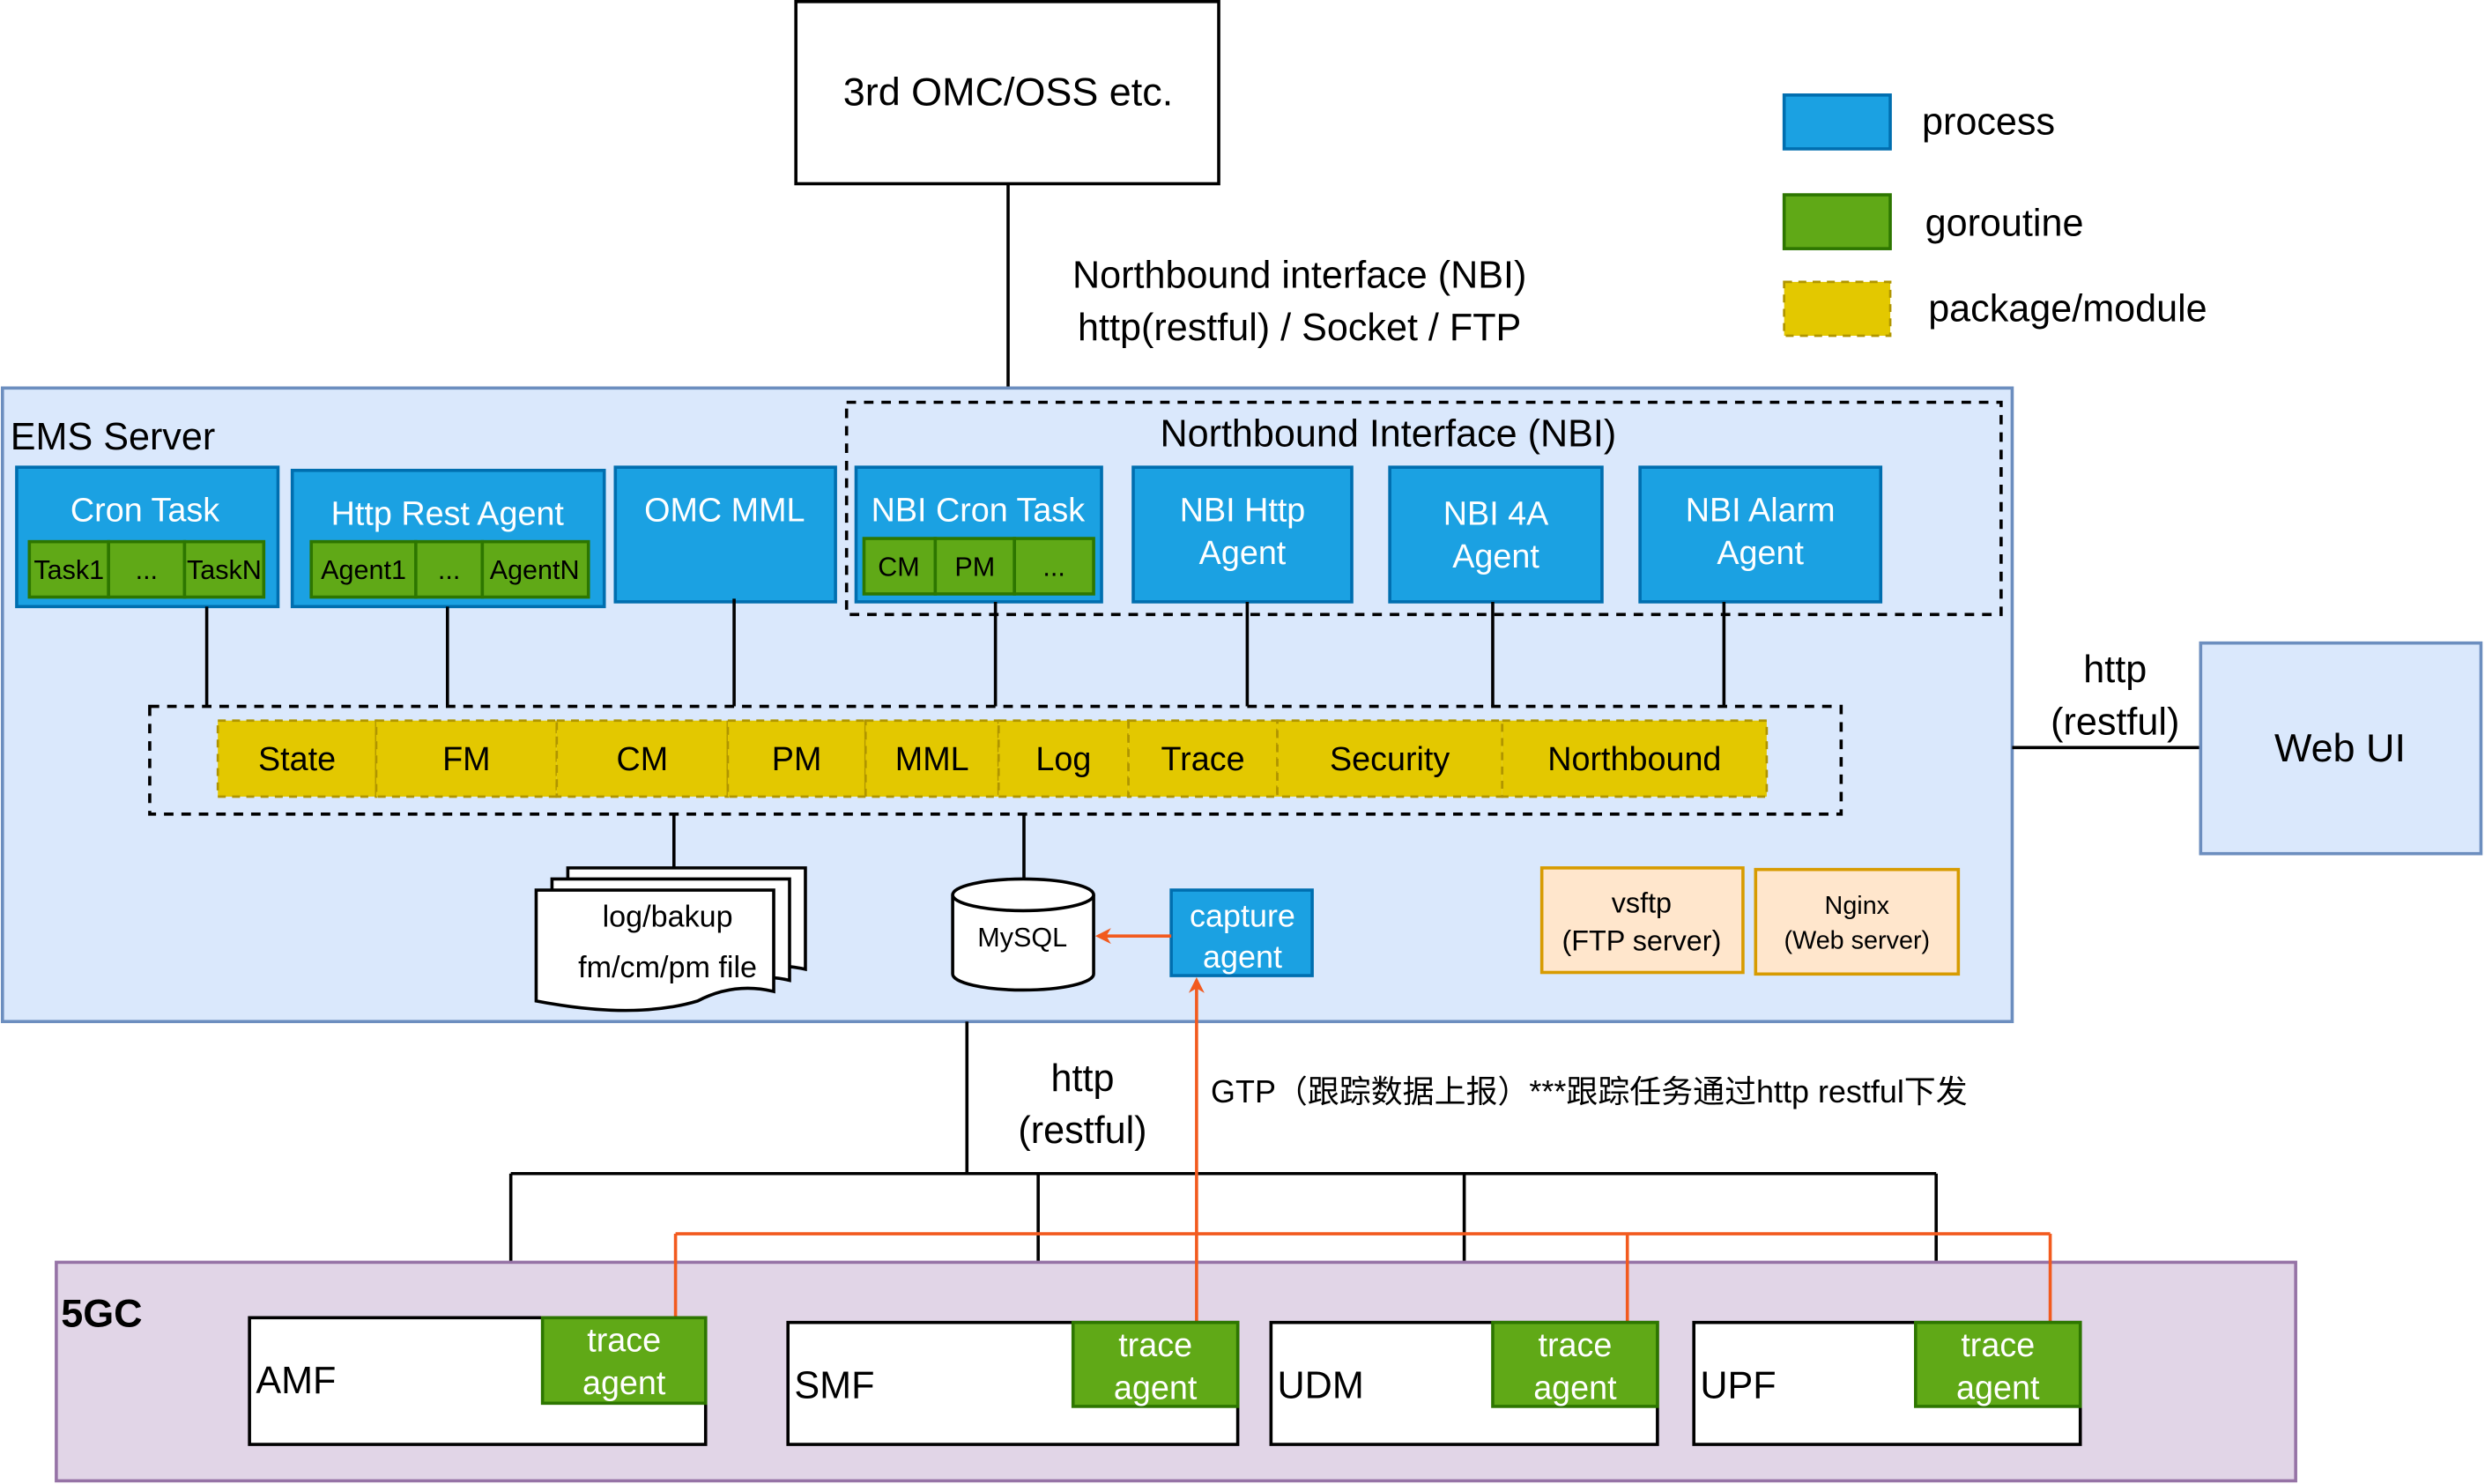 Image resolution: width=2485 pixels, height=1484 pixels. I want to click on cm-label: CM, so click(899, 567).